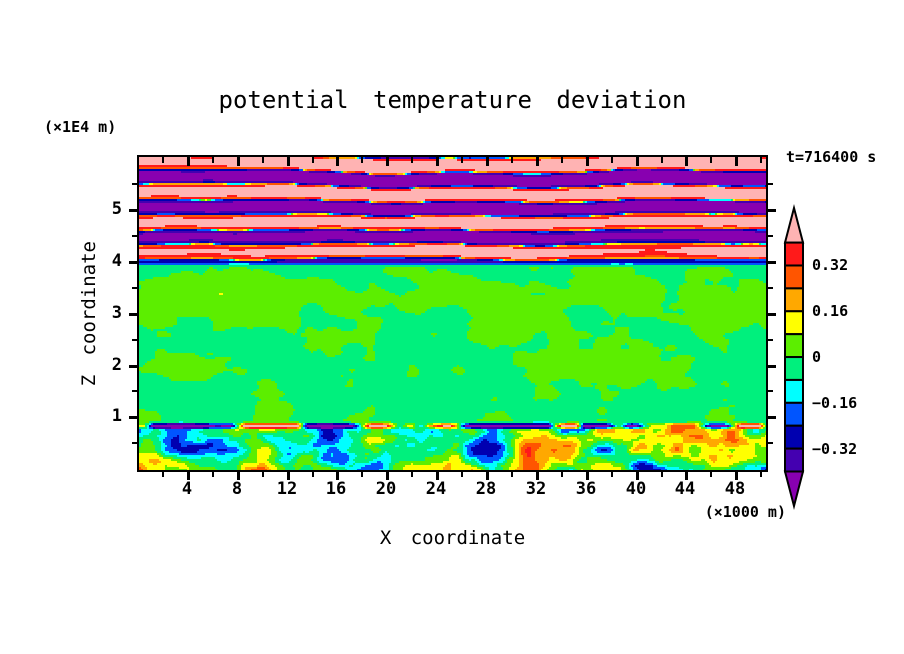 Image resolution: width=904 pixels, height=654 pixels. Describe the element at coordinates (336, 489) in the screenshot. I see `x-tick-label: 16` at that location.